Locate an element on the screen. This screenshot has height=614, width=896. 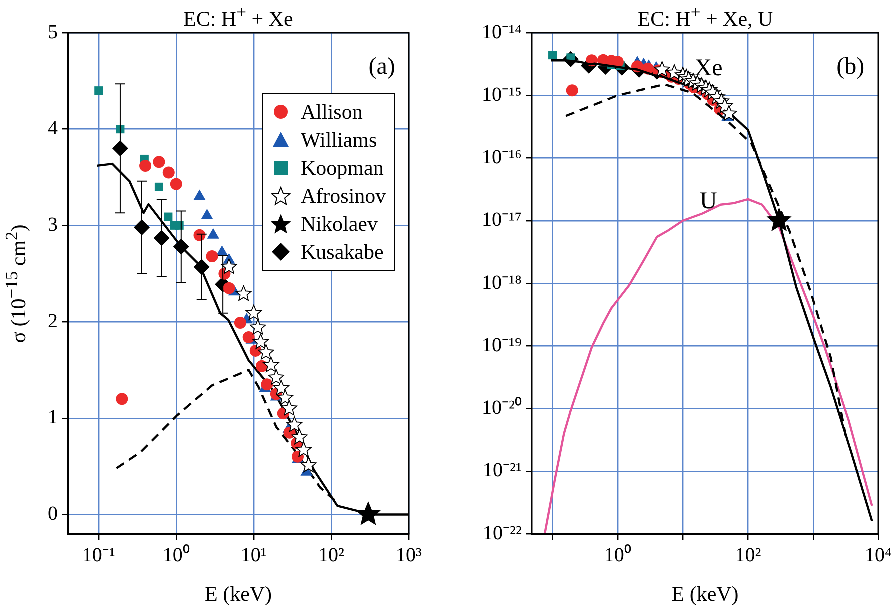
legend-label: Allison is located at coordinates (332, 112).